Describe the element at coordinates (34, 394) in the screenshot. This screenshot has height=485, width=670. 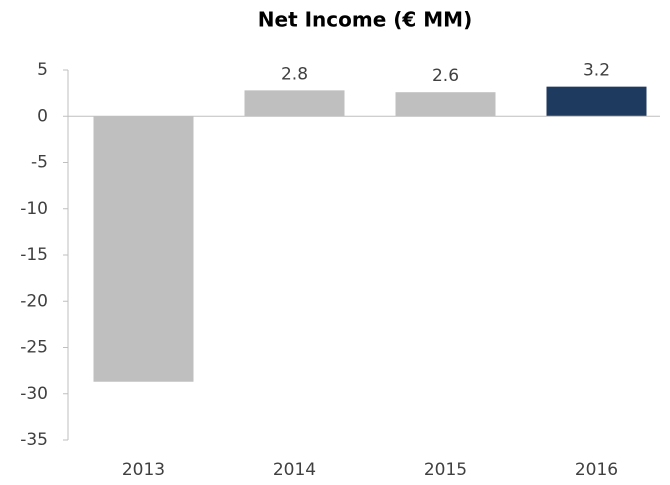
I see `y-tick-label: -30` at that location.